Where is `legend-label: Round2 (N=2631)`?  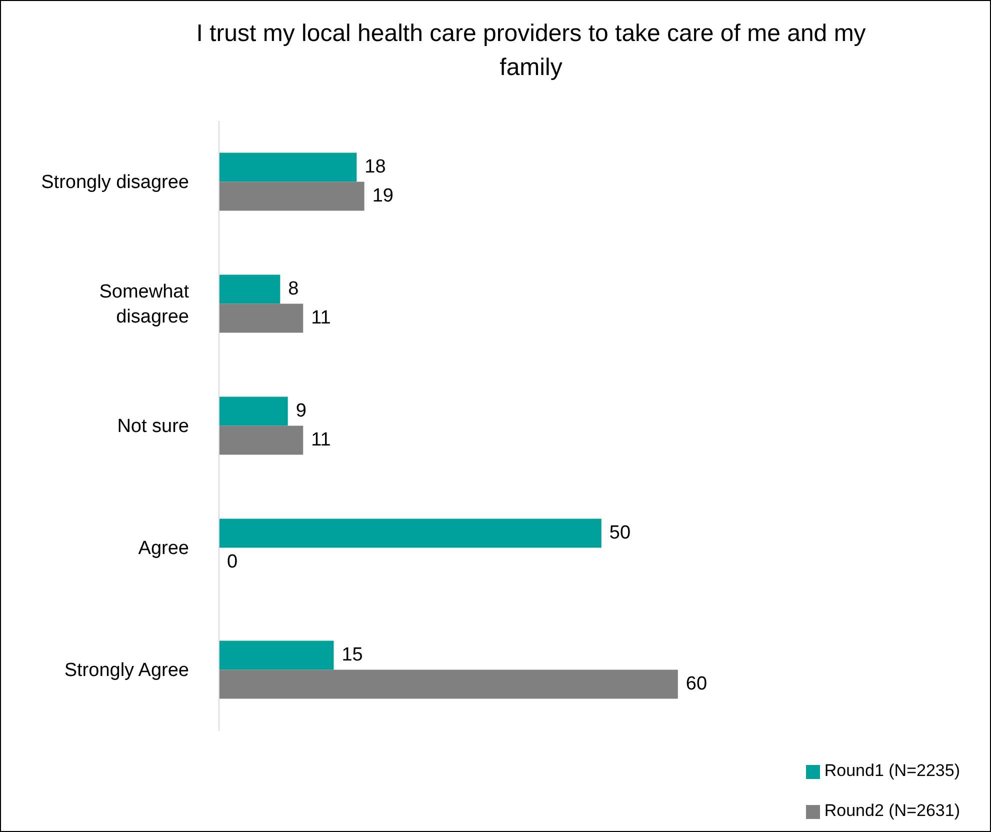
legend-label: Round2 (N=2631) is located at coordinates (892, 810).